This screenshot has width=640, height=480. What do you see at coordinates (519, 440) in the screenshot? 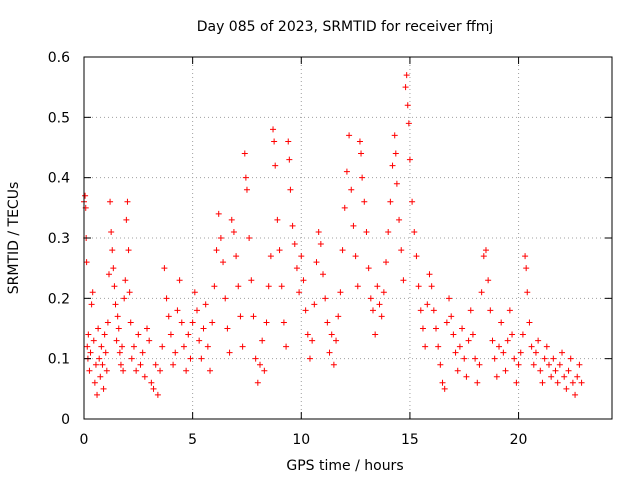
I see `x-tick-label: 20` at bounding box center [519, 440].